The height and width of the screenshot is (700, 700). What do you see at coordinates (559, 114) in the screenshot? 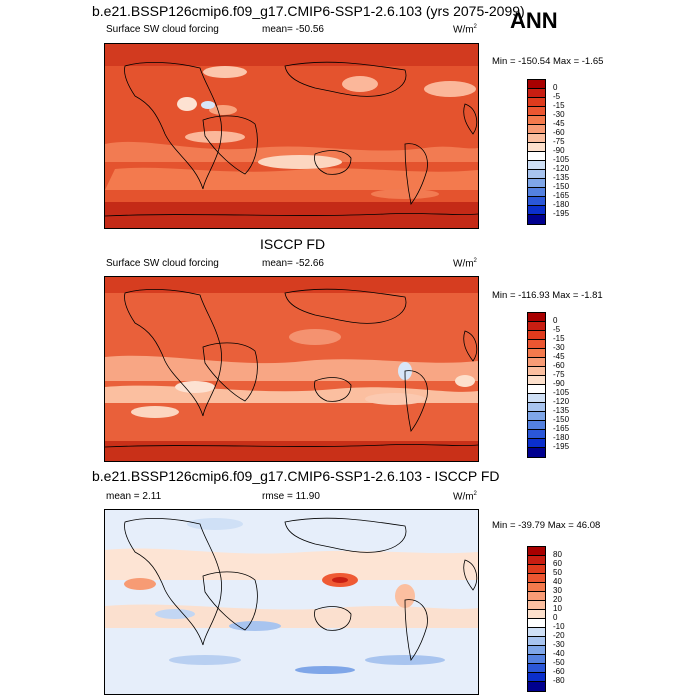
I see `panel1-colorbar-tick-label: -30` at bounding box center [559, 114].